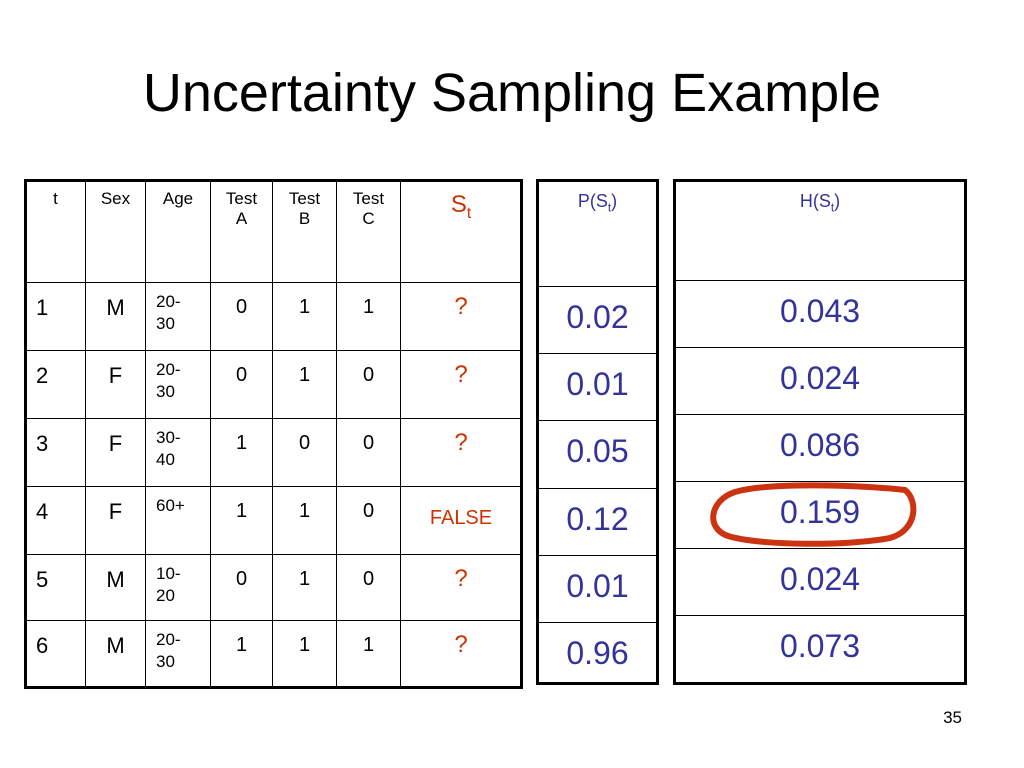 This screenshot has height=768, width=1024. What do you see at coordinates (512, 93) in the screenshot?
I see `slide-title: Uncertainty Sampling Example` at bounding box center [512, 93].